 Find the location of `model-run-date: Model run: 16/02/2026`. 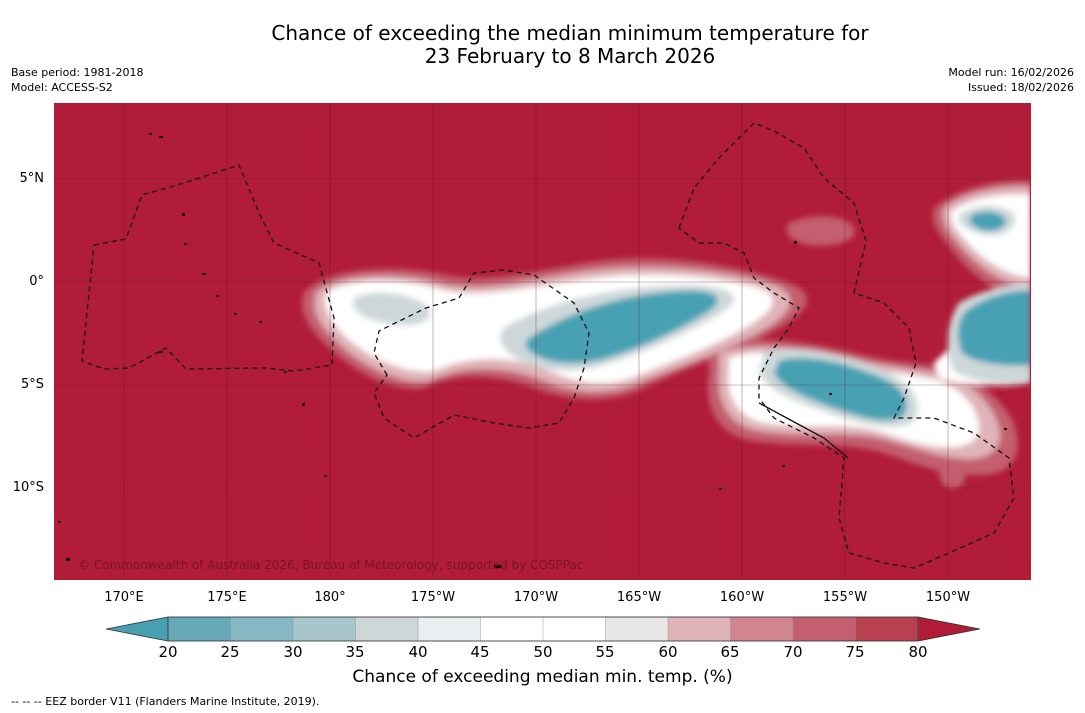

model-run-date: Model run: 16/02/2026 is located at coordinates (1011, 72).